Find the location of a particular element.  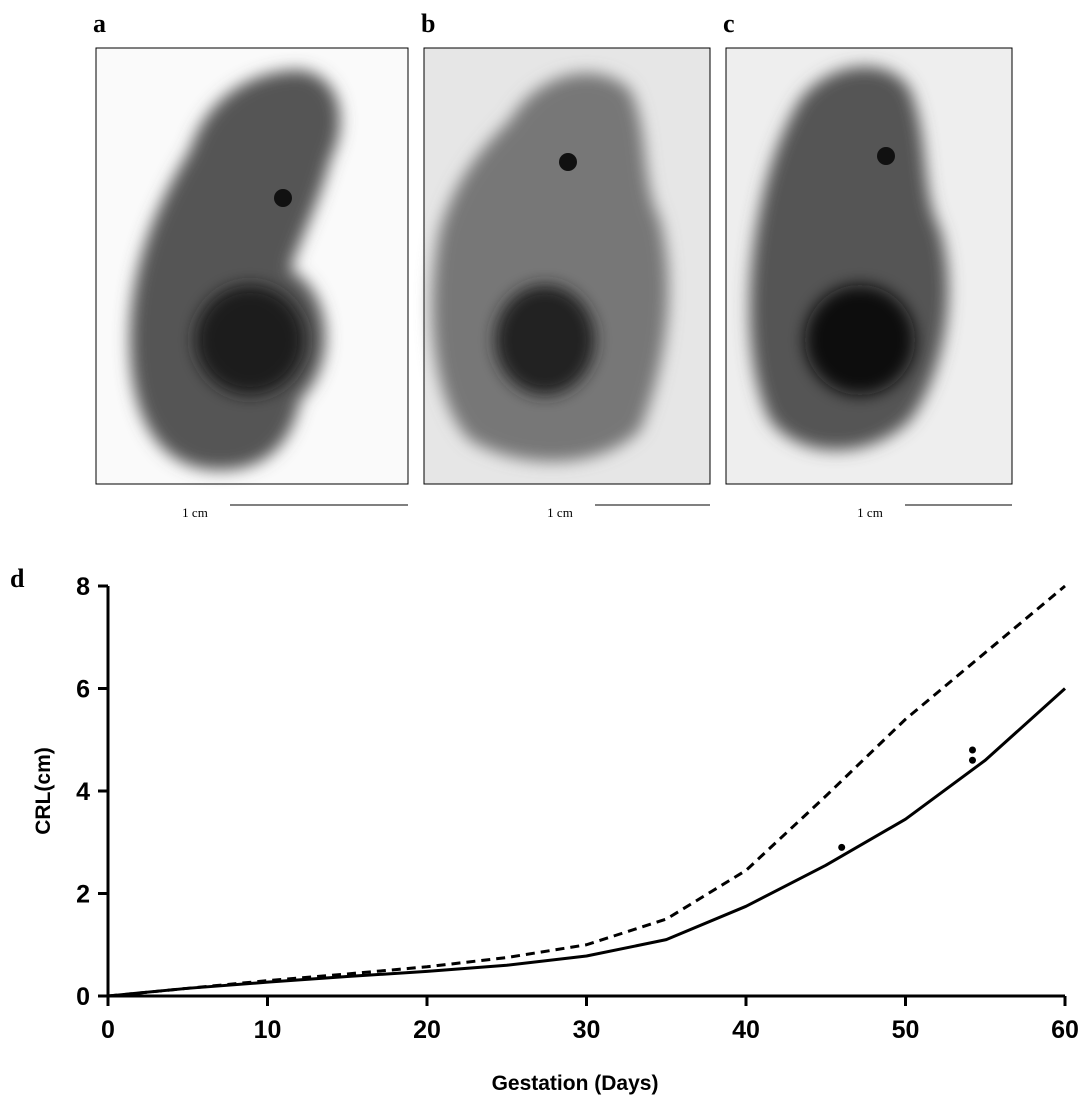

y-axis-label: CRL(cm) is located at coordinates (43, 791).